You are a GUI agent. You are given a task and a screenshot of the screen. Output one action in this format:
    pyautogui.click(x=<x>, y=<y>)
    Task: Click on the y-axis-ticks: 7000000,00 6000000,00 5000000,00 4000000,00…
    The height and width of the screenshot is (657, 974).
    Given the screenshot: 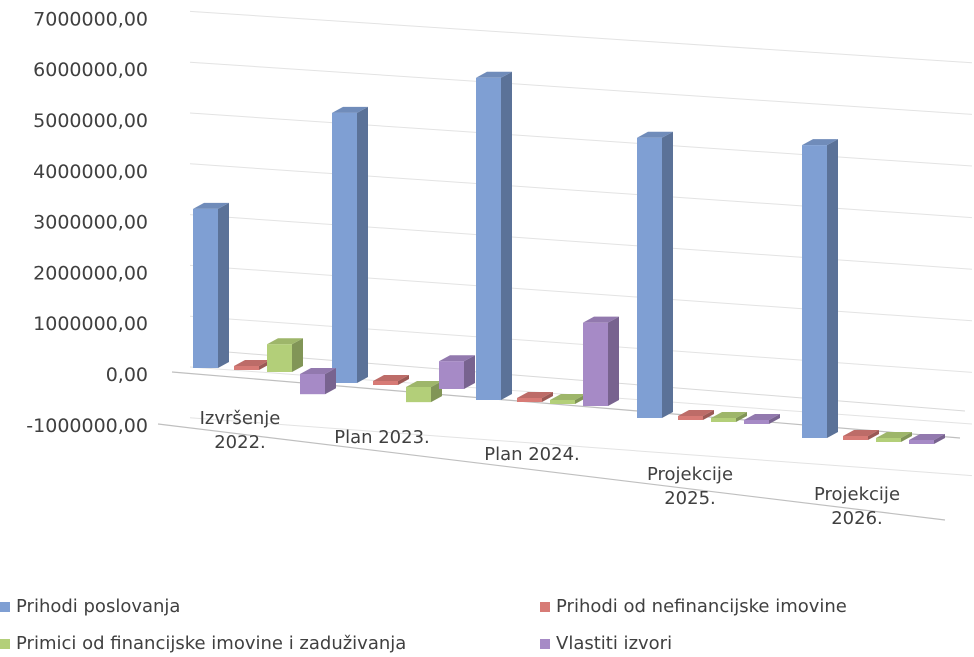 What is the action you would take?
    pyautogui.click(x=87, y=222)
    